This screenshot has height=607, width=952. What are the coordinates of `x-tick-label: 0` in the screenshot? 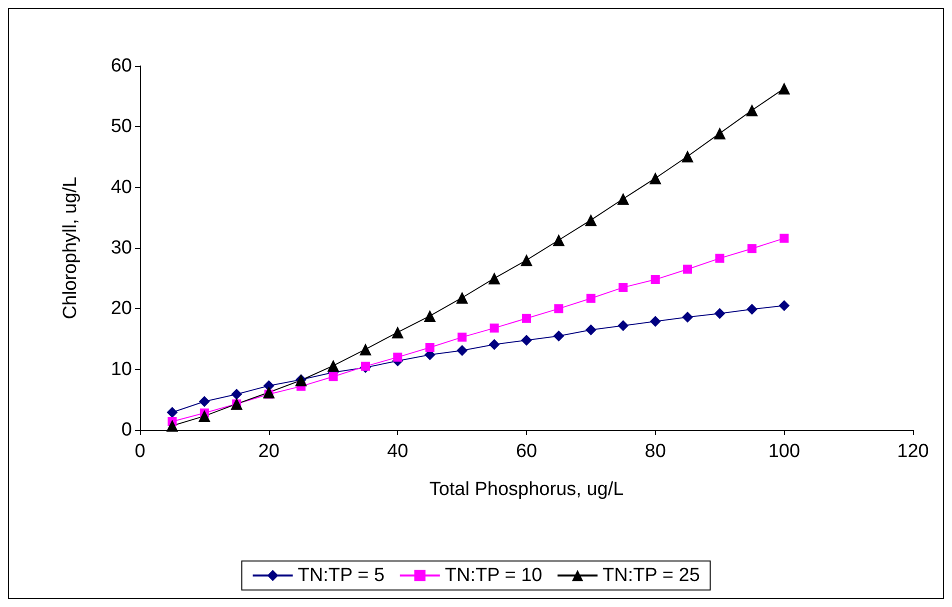 It's located at (140, 451).